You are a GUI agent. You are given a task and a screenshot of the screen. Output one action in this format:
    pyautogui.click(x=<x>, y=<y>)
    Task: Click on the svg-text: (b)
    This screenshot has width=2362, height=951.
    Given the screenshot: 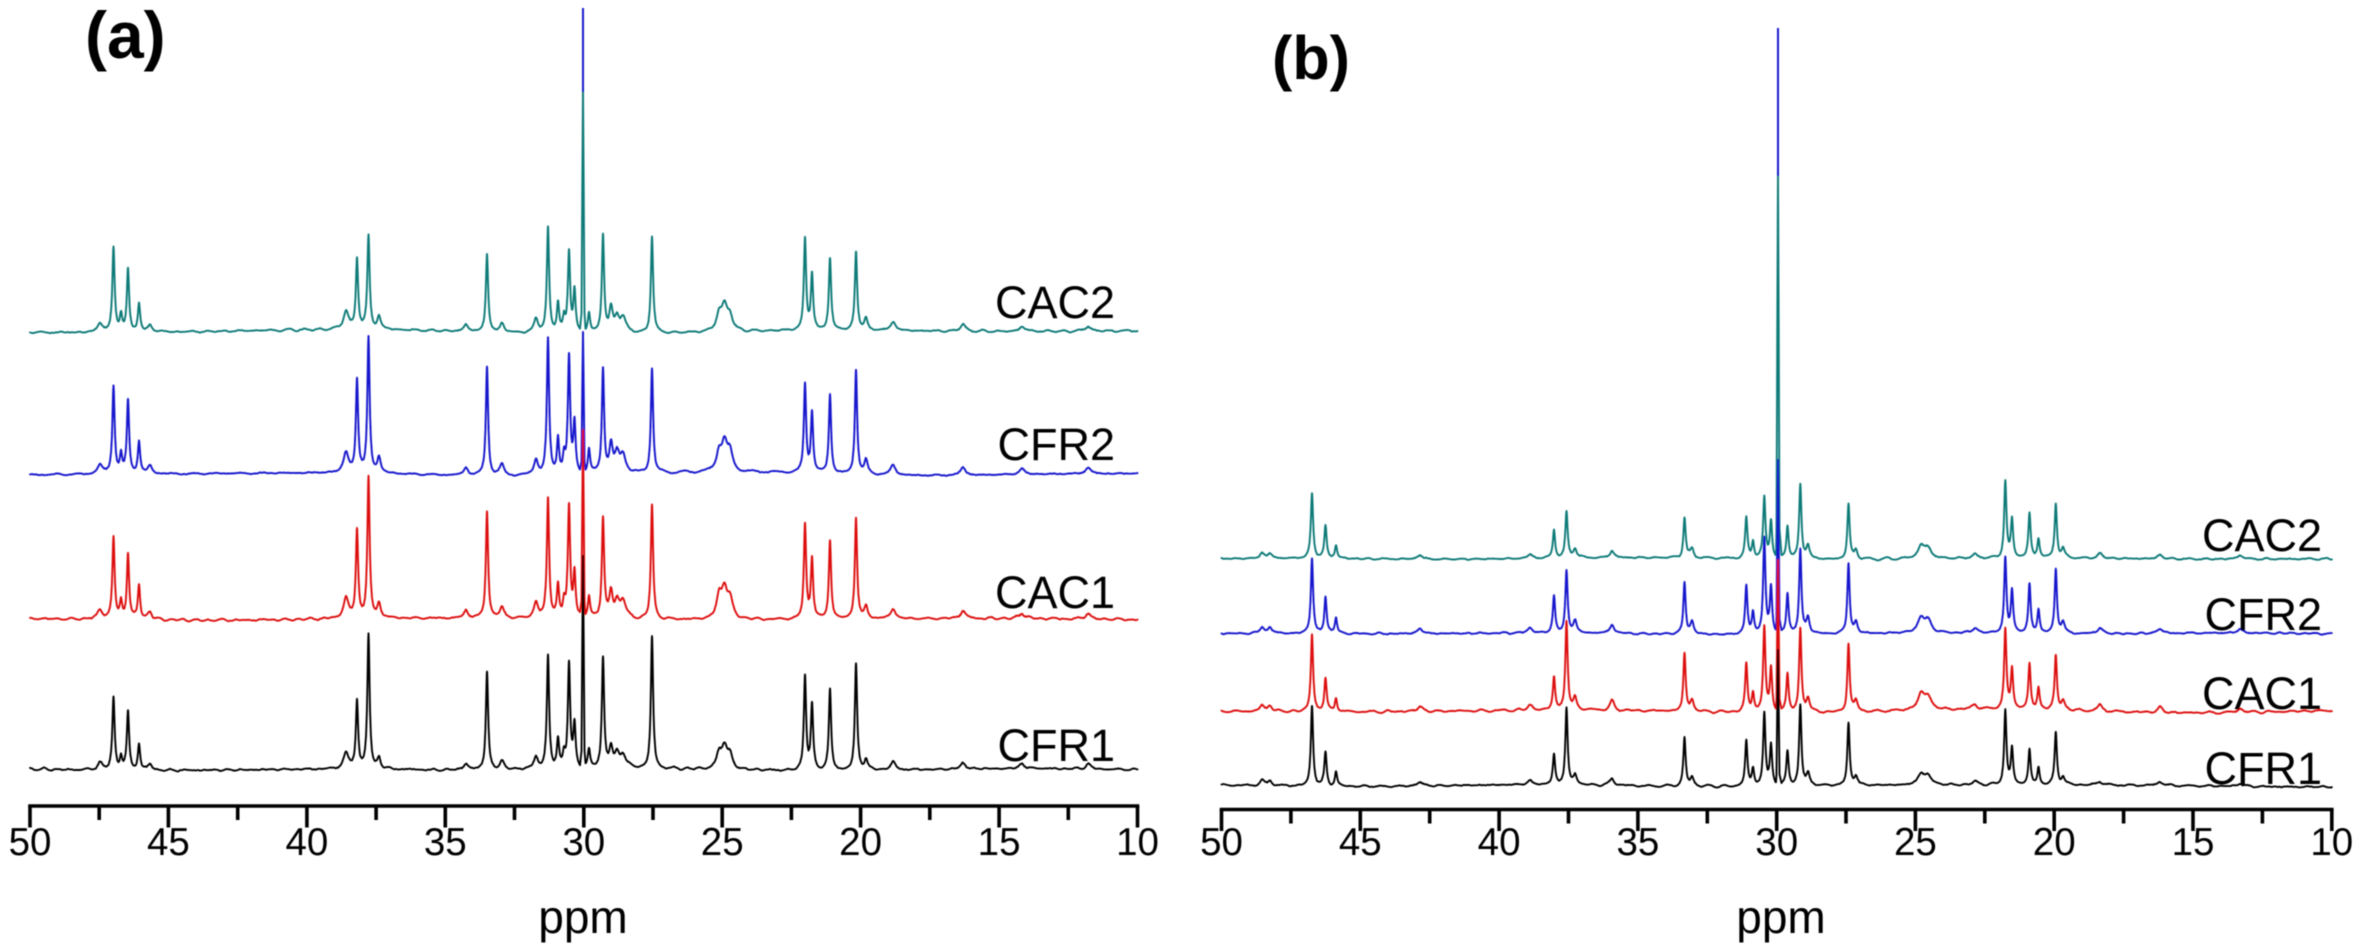 What is the action you would take?
    pyautogui.click(x=1311, y=58)
    